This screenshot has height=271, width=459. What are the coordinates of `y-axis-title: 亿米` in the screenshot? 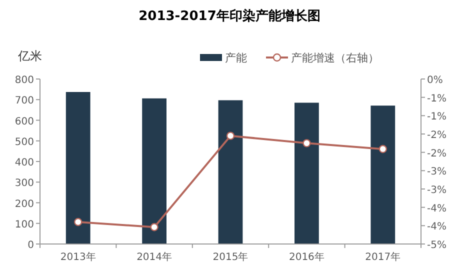 It's located at (29, 56).